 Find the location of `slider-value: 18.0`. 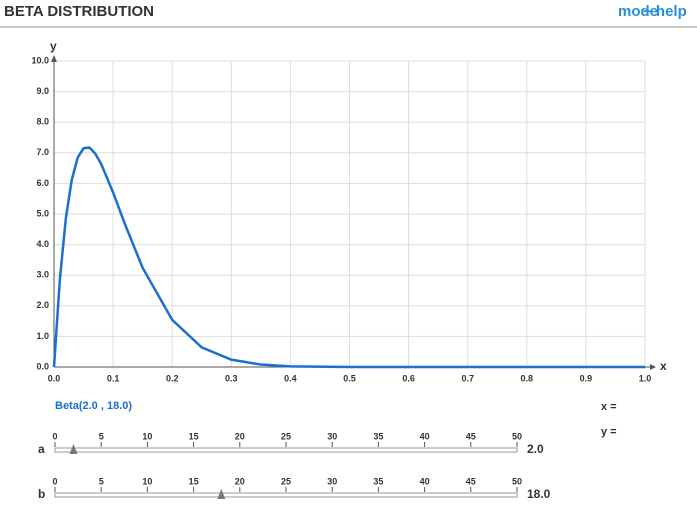

slider-value: 18.0 is located at coordinates (539, 494).